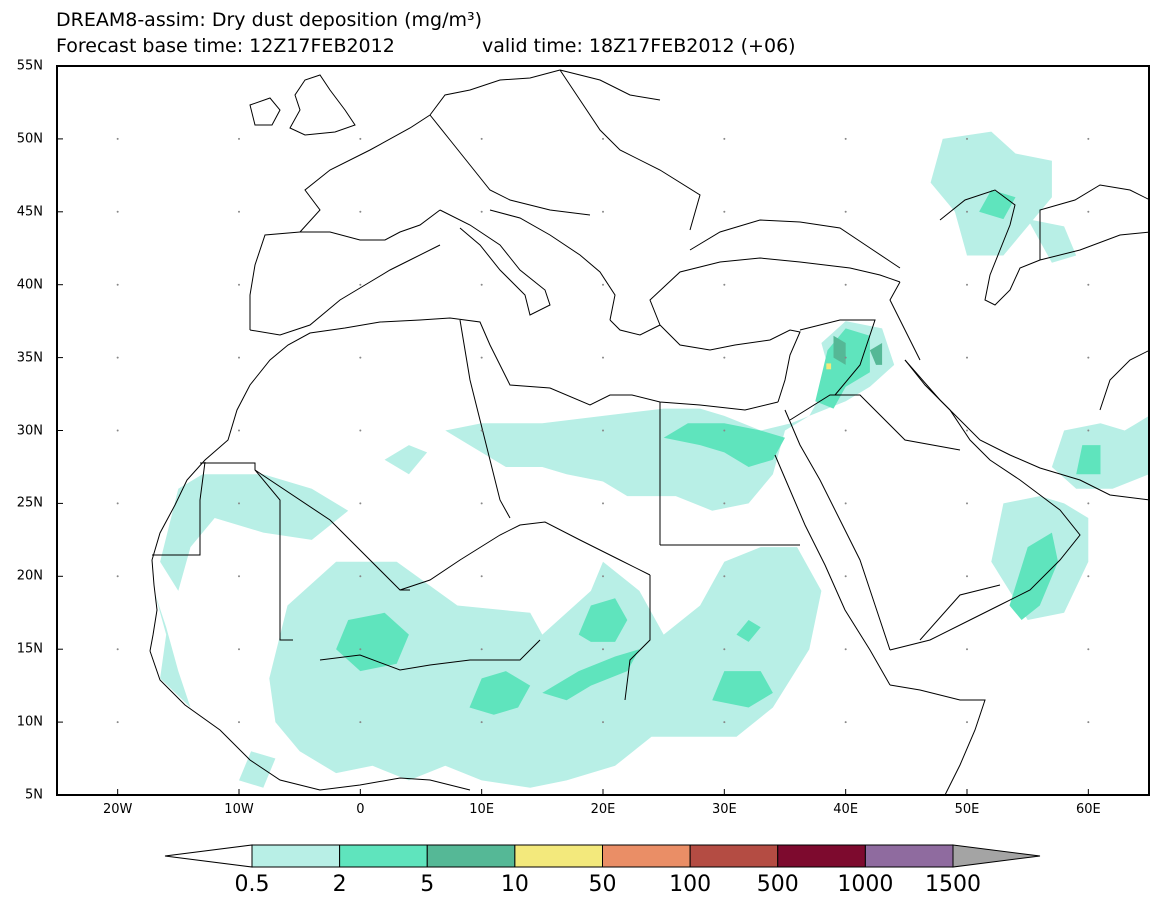  Describe the element at coordinates (495, 92) in the screenshot. I see `coastline-north-sea` at that location.